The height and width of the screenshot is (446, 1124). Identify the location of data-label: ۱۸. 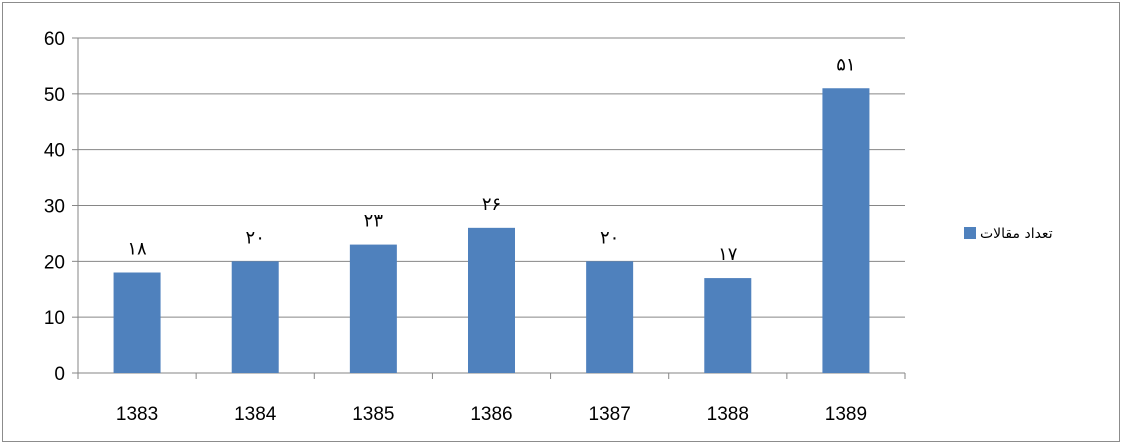
(137, 249).